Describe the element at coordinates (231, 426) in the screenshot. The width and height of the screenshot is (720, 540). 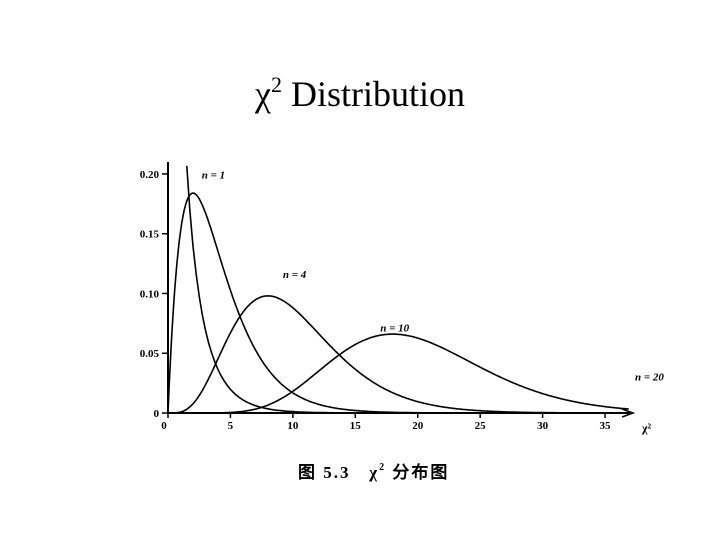
I see `x-tick-label: 5` at that location.